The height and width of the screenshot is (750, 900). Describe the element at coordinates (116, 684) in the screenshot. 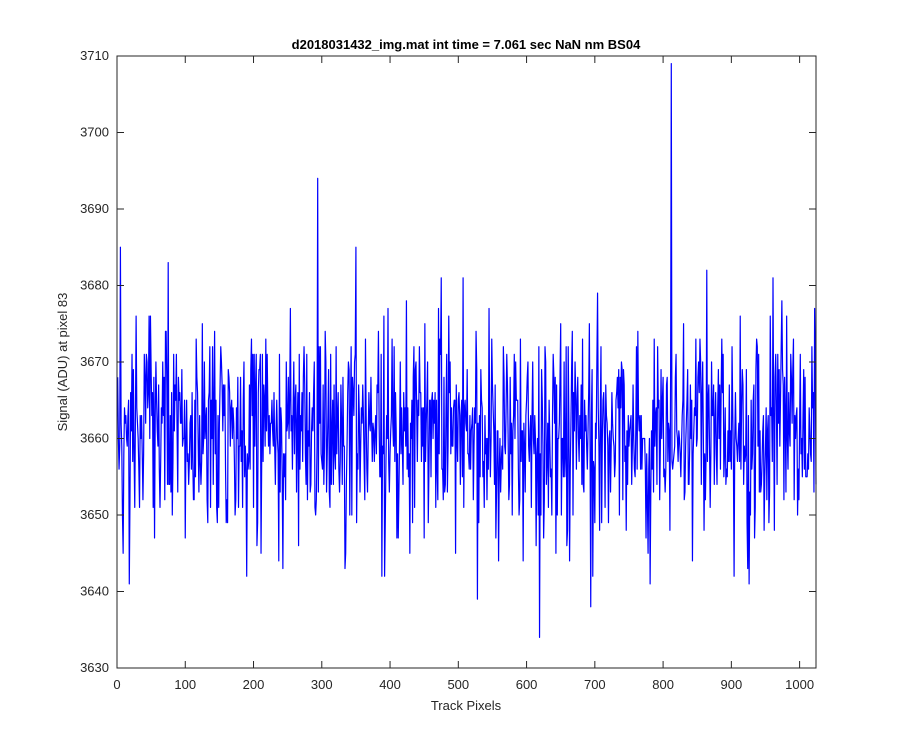

I see `x-tick-label: 0` at that location.